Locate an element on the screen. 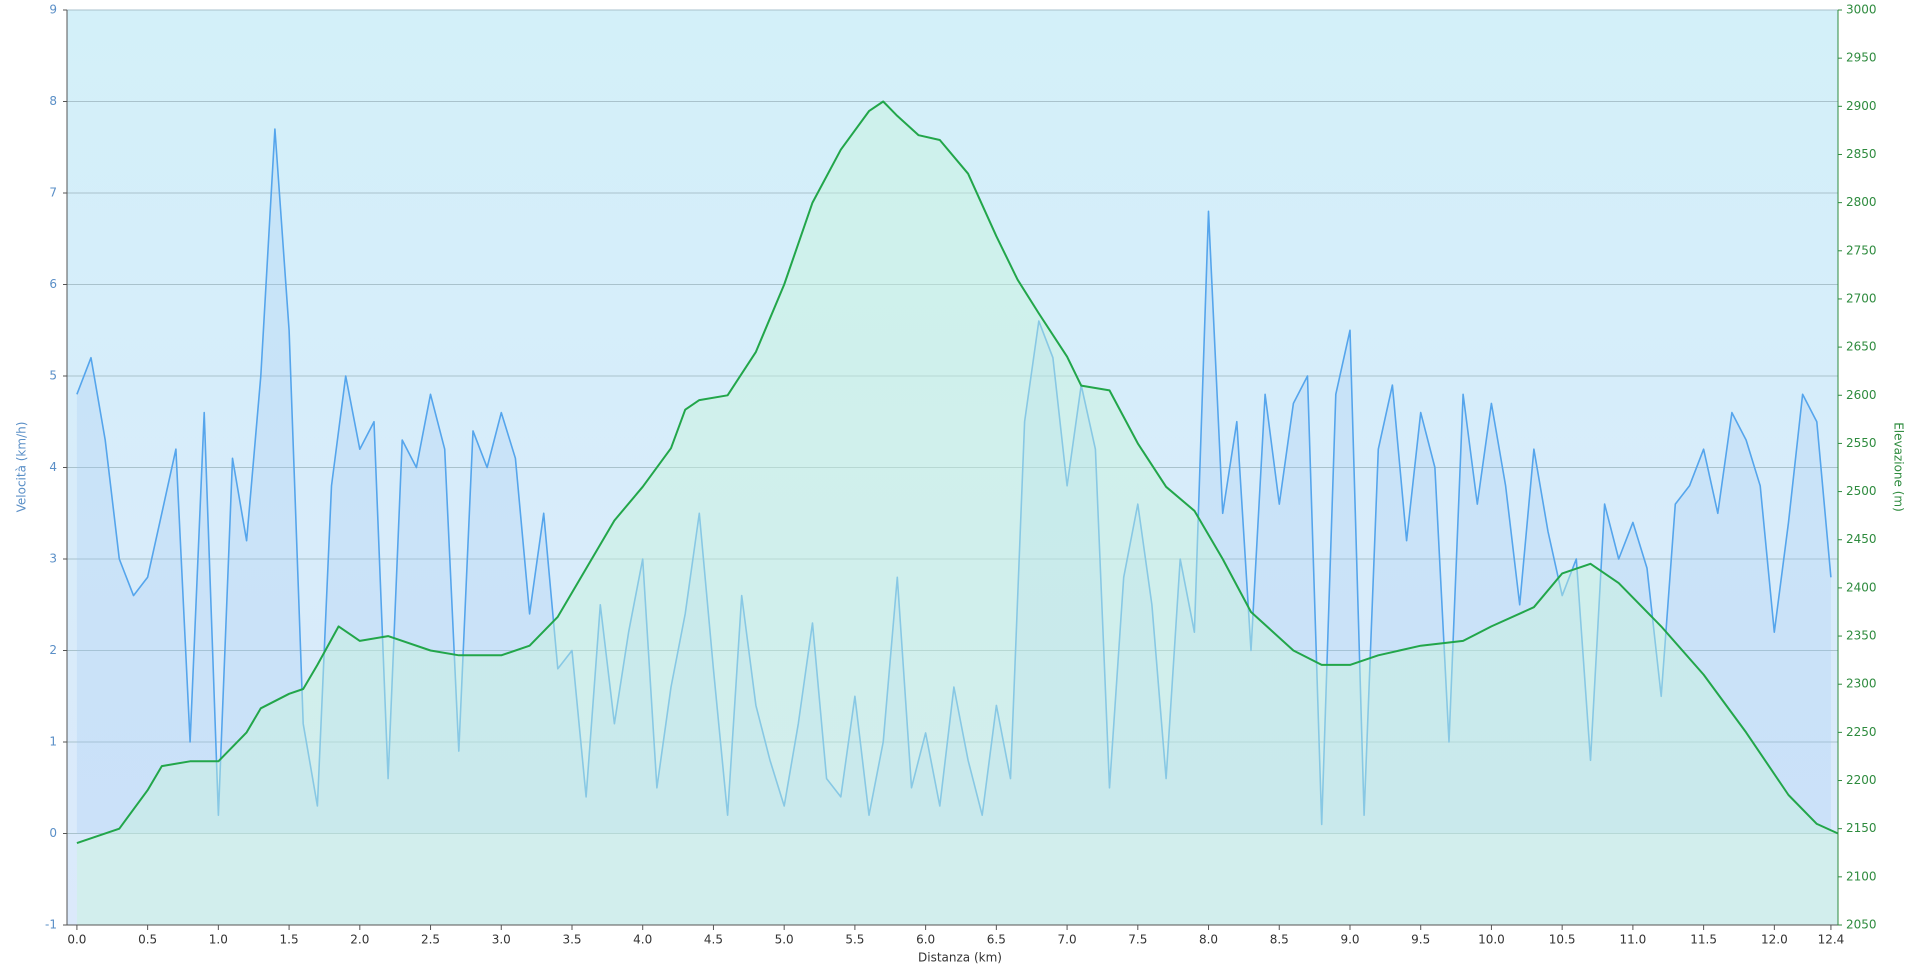 The image size is (1918, 975). x-tick-label: 8.0 is located at coordinates (1208, 940).